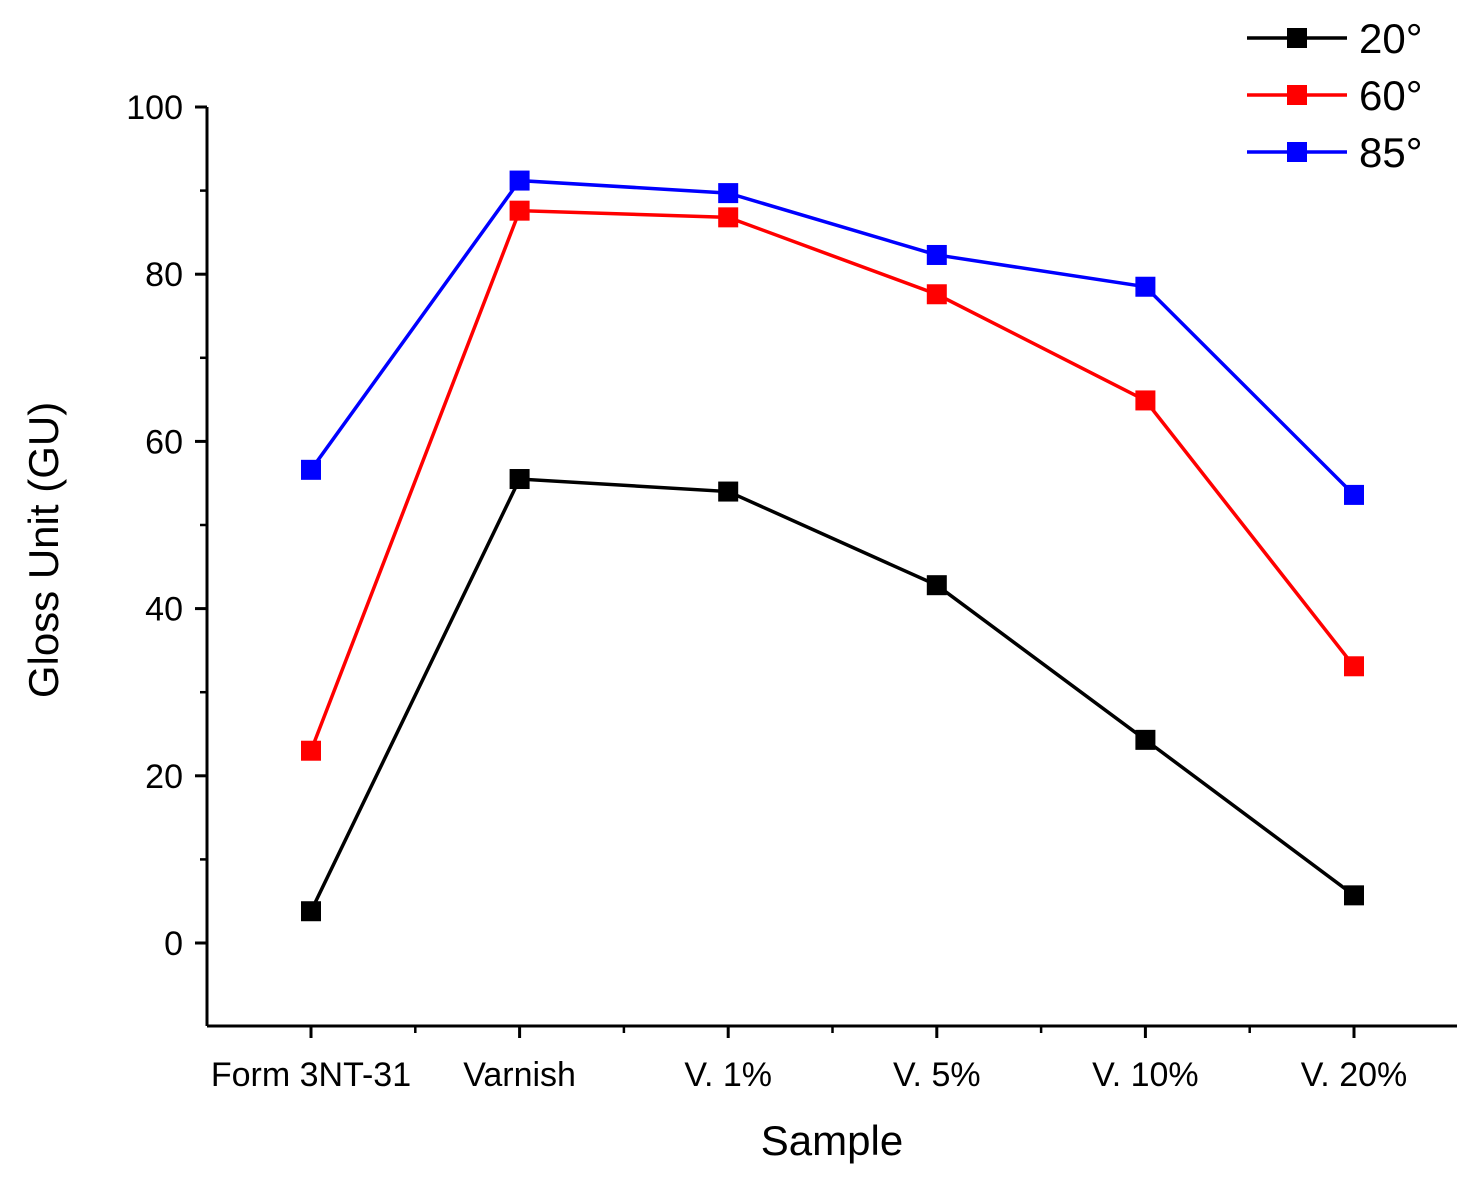 The image size is (1479, 1187). I want to click on x-tick-label: Varnish, so click(519, 1075).